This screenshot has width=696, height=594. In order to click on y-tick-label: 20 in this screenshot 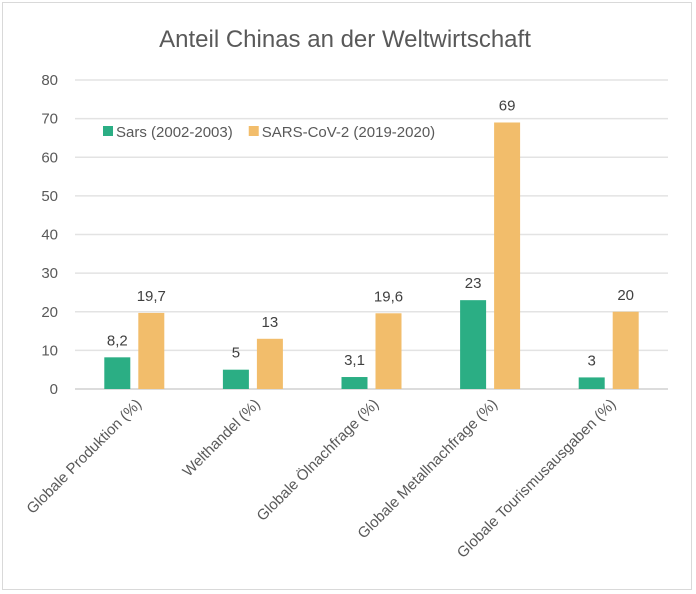, I will do `click(49, 312)`.